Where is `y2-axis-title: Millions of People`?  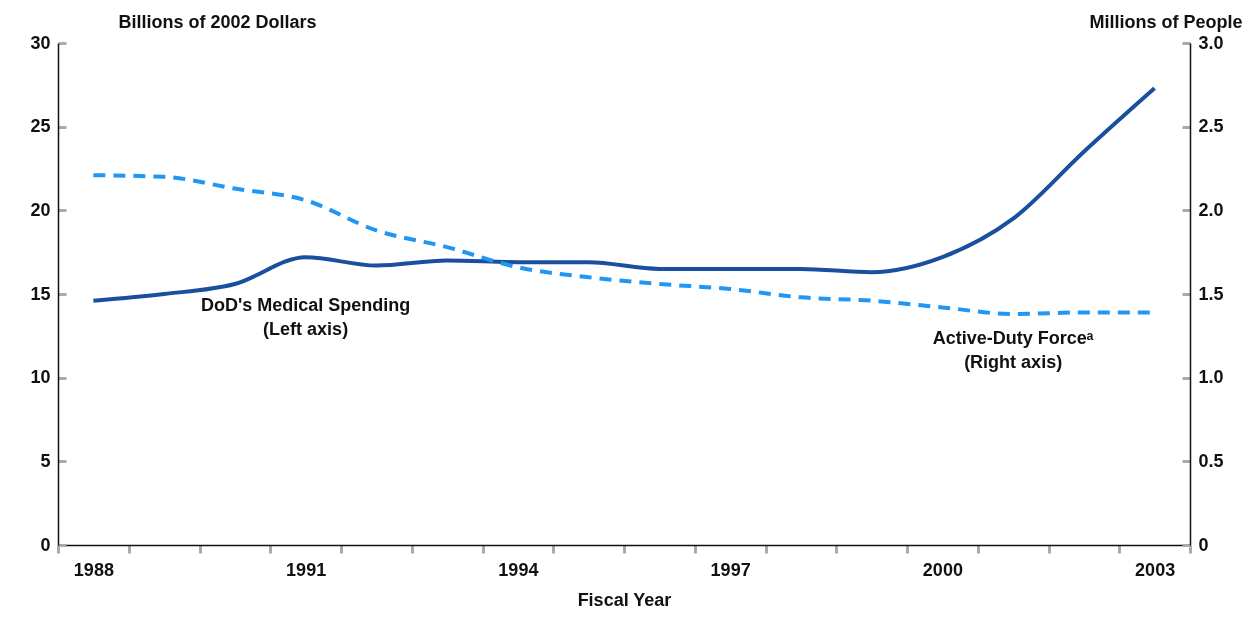
y2-axis-title: Millions of People is located at coordinates (1166, 21).